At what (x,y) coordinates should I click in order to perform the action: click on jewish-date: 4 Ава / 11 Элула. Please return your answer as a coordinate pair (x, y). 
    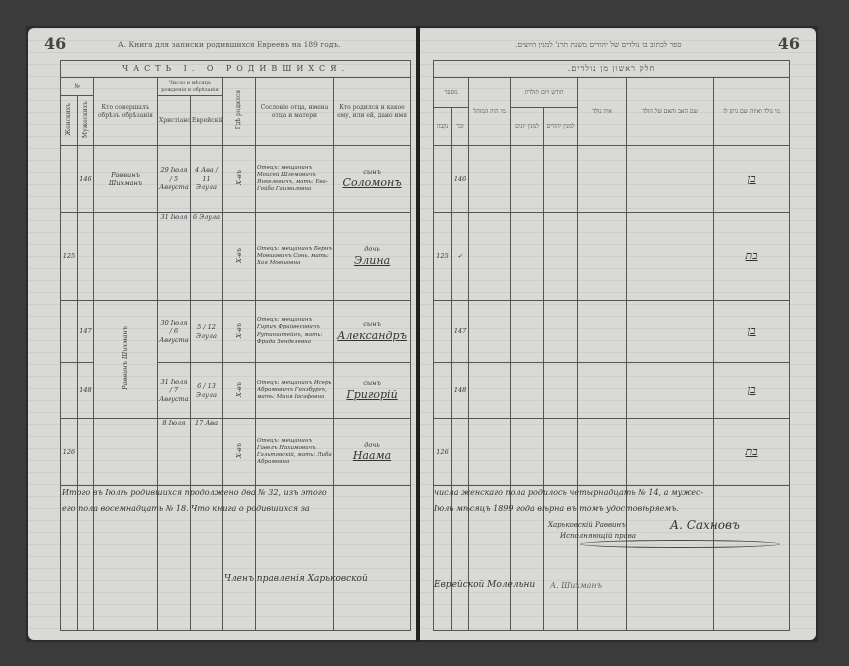
    Looking at the image, I should click on (206, 179).